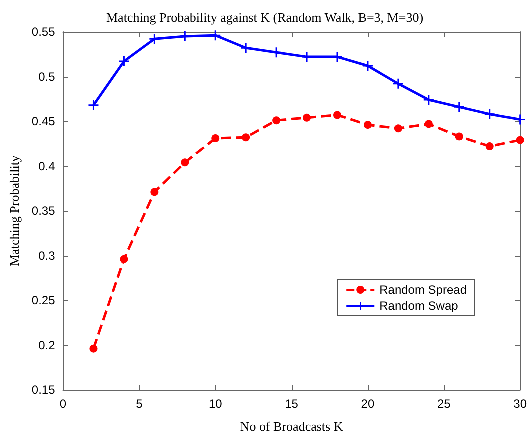 Image resolution: width=530 pixels, height=442 pixels. I want to click on x-tick-label: 10, so click(215, 404).